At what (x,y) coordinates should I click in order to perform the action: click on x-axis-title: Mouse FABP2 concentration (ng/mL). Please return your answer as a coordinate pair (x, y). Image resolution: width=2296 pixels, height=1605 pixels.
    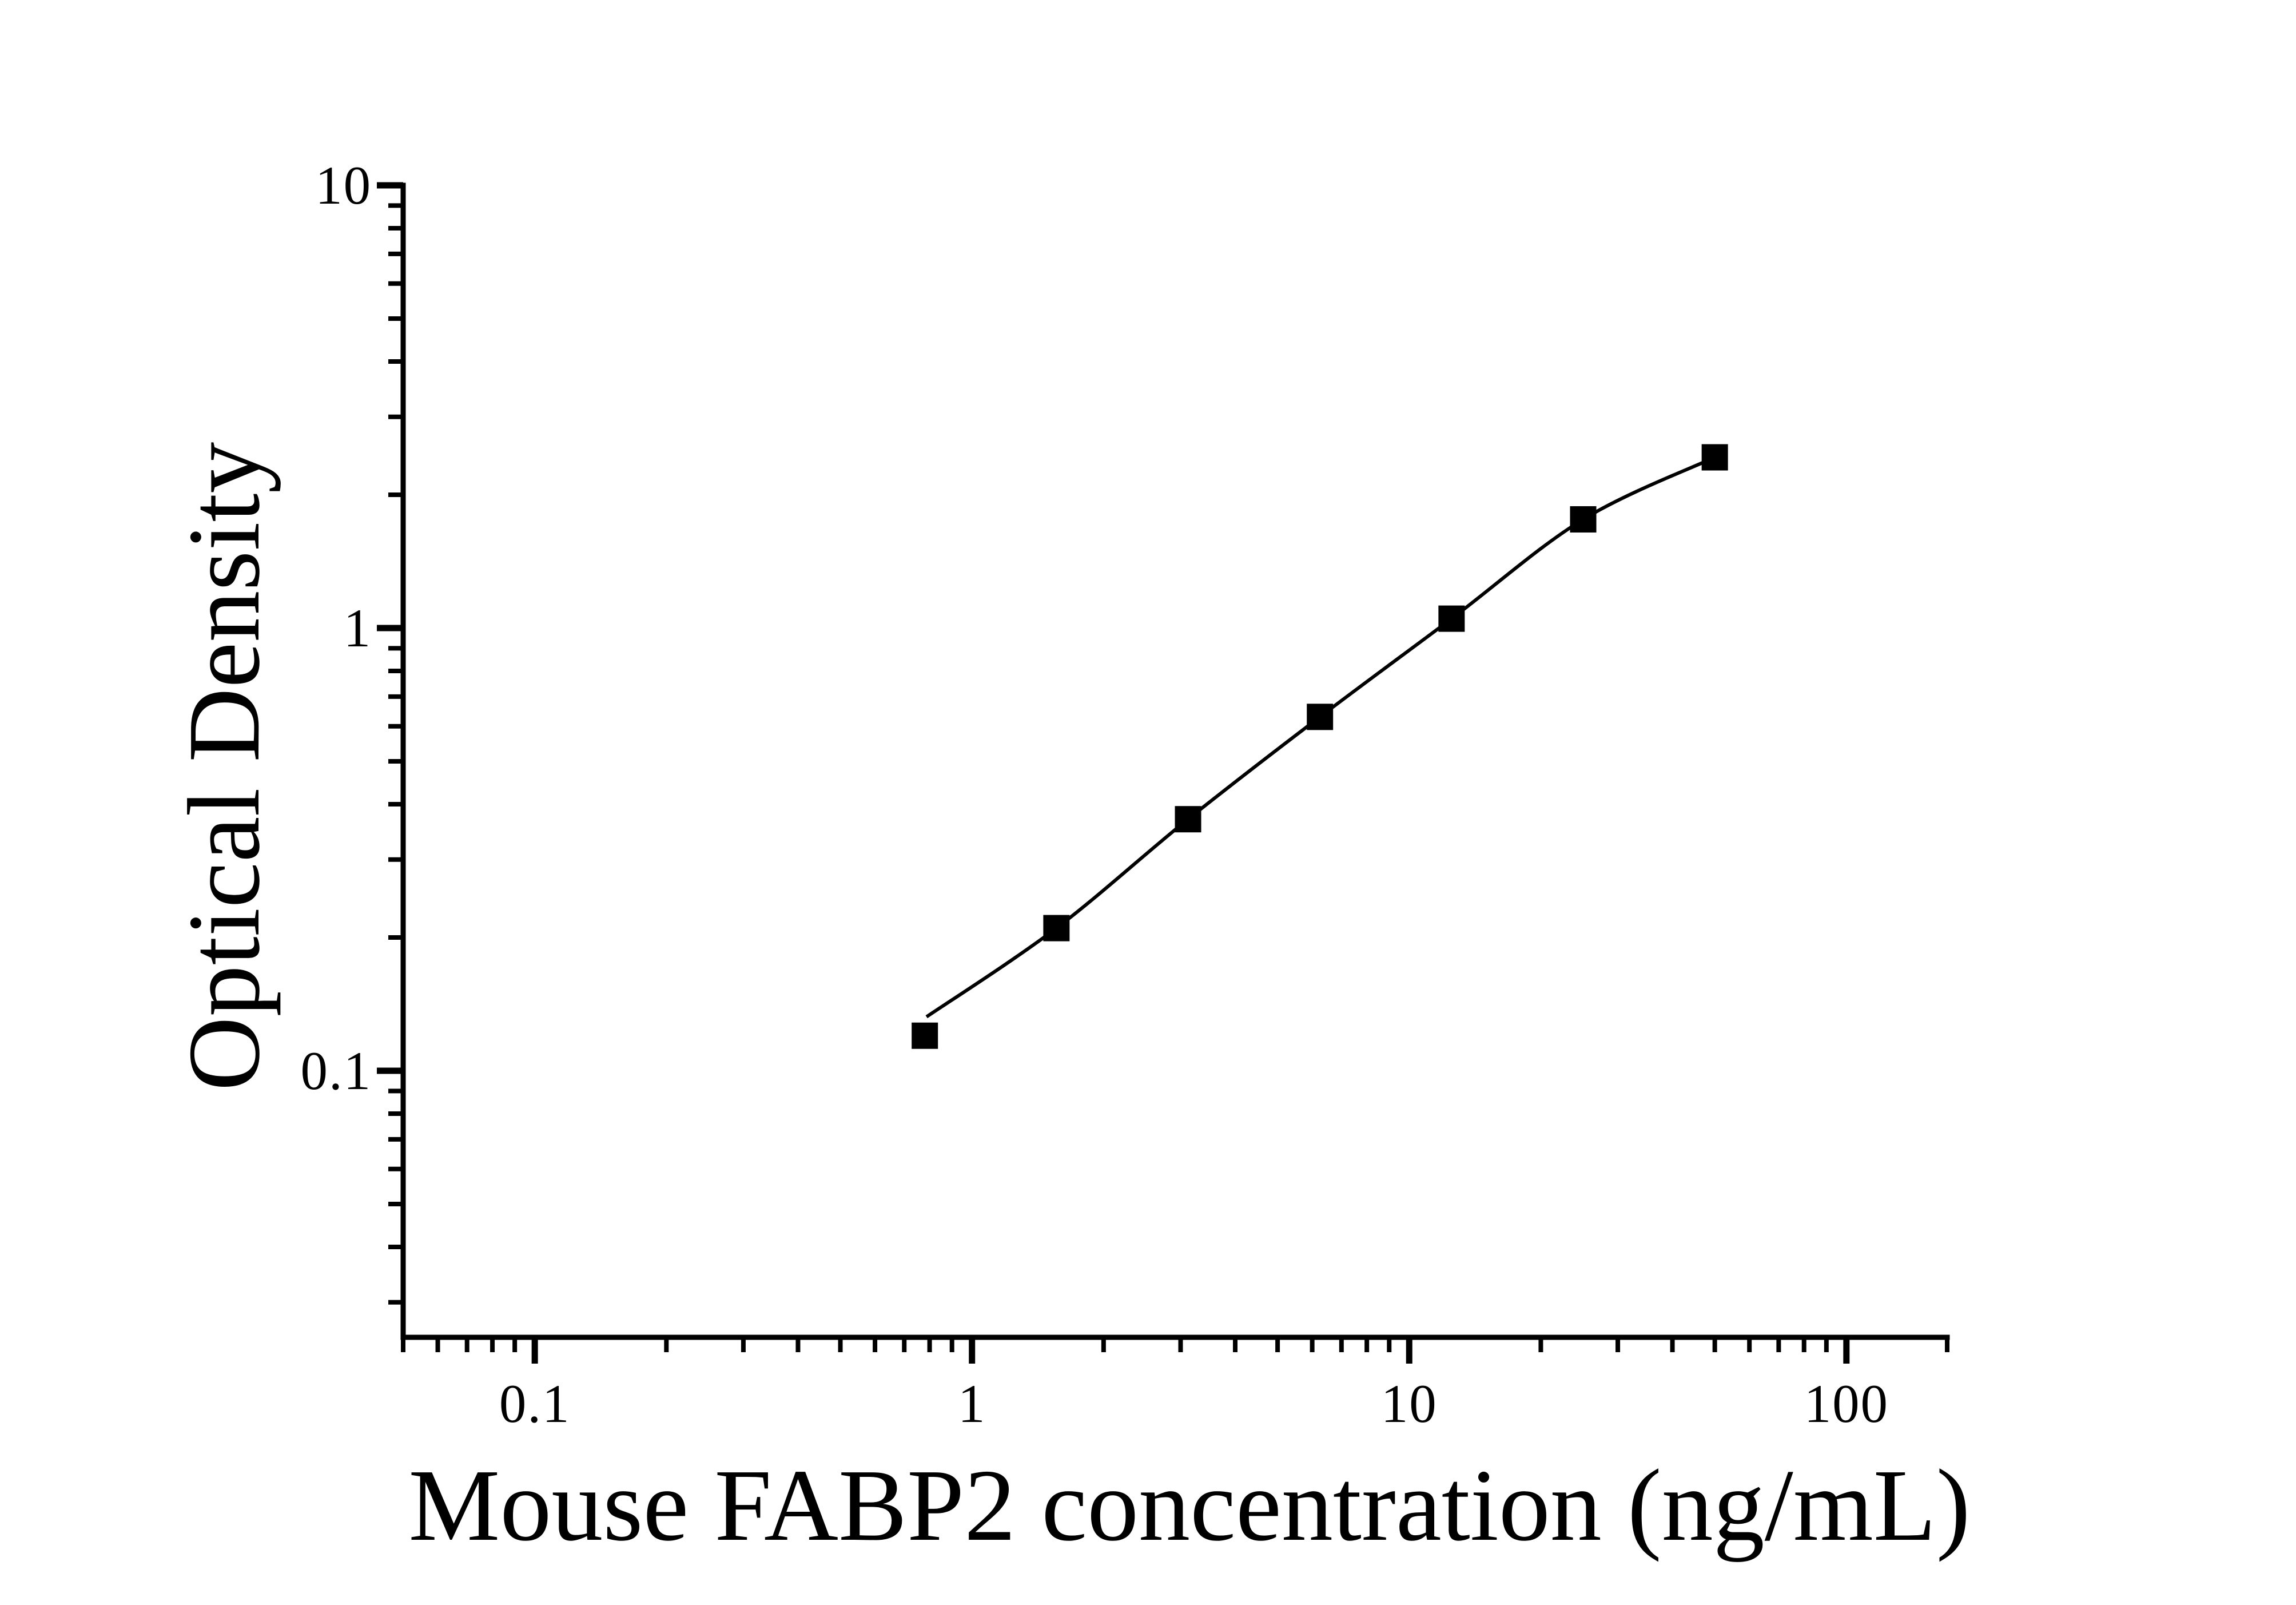
    Looking at the image, I should click on (1189, 1505).